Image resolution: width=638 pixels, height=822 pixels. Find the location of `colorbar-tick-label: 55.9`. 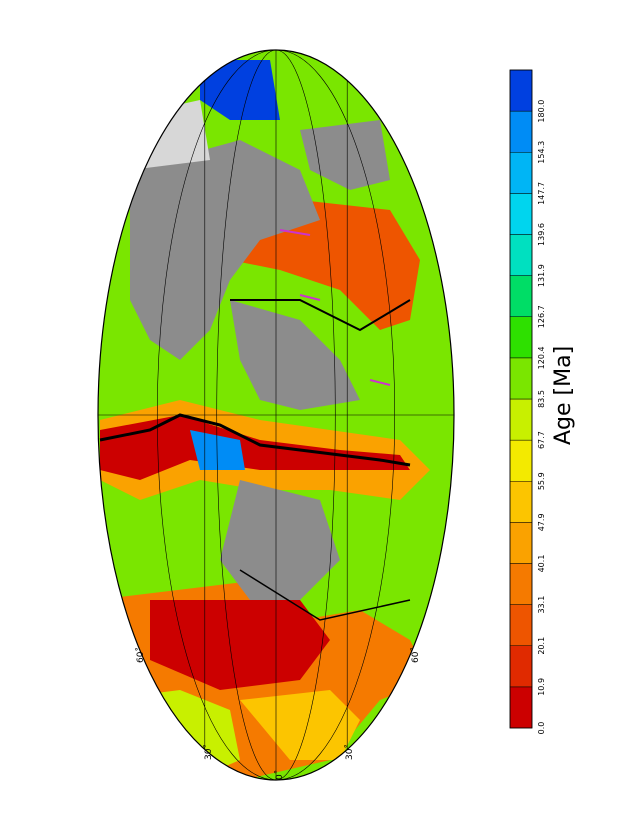

colorbar-tick-label: 55.9 is located at coordinates (541, 481).